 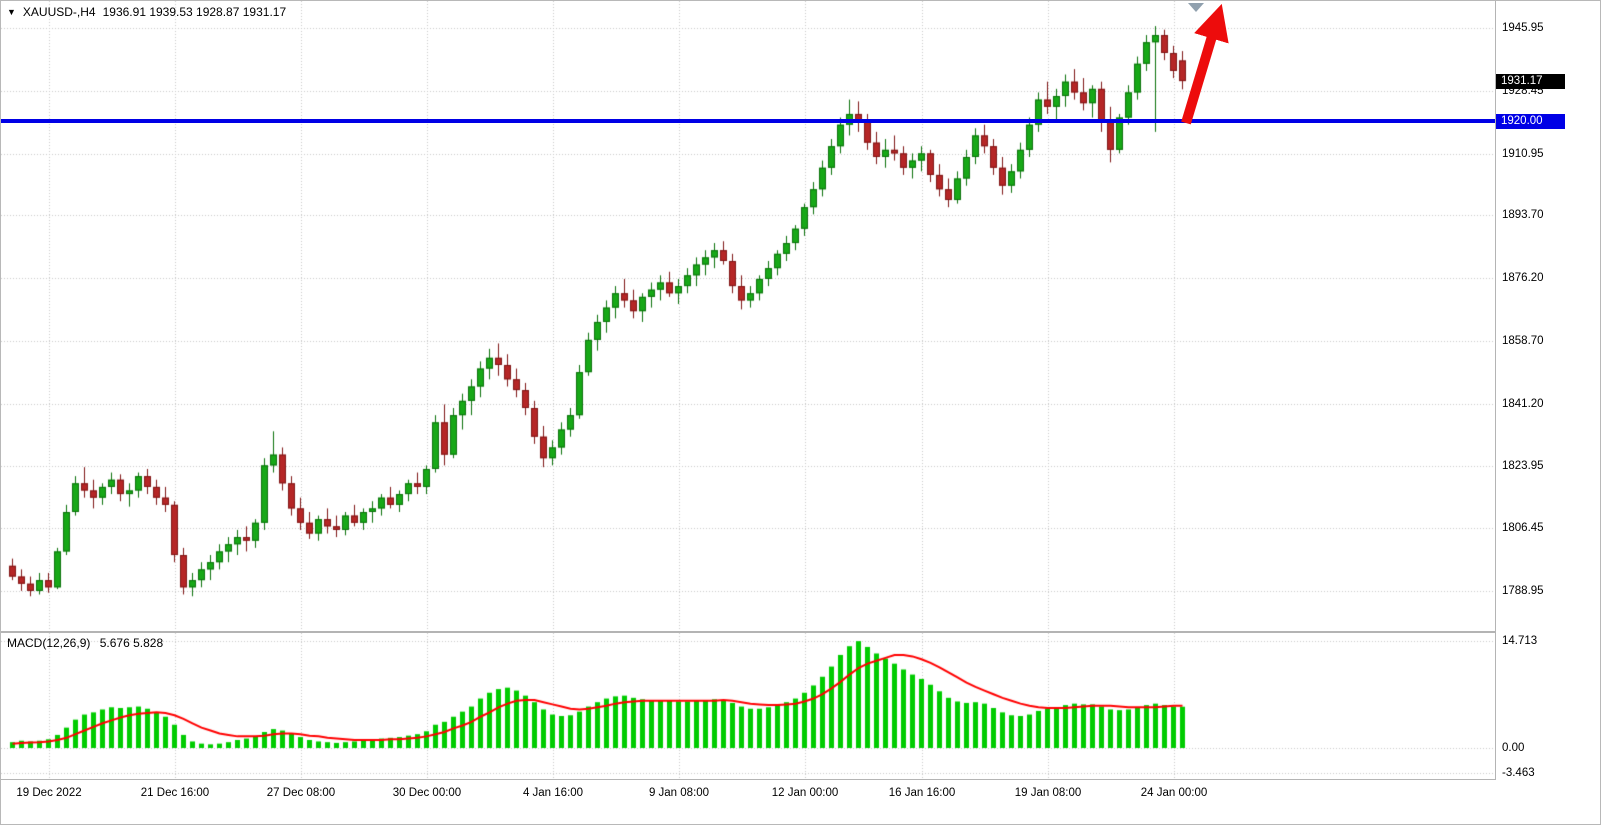 What do you see at coordinates (800, 779) in the screenshot?
I see `bottom-separator` at bounding box center [800, 779].